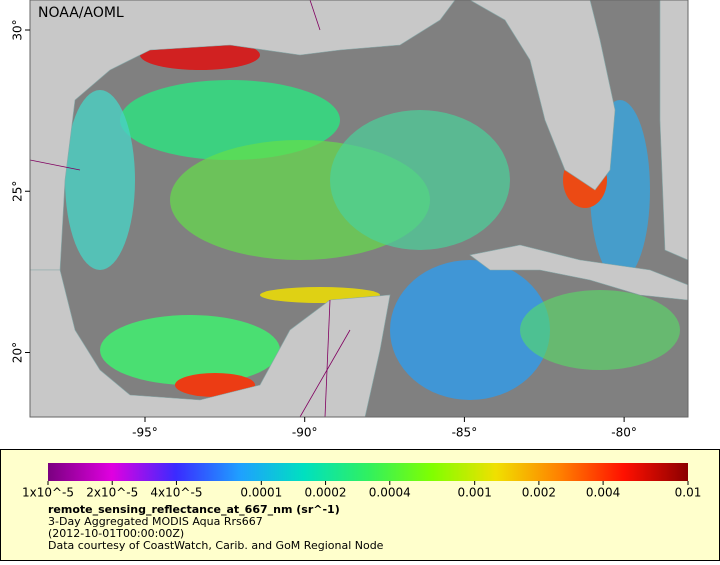  I want to click on colorbar-tick-label: 0.002, so click(539, 493).